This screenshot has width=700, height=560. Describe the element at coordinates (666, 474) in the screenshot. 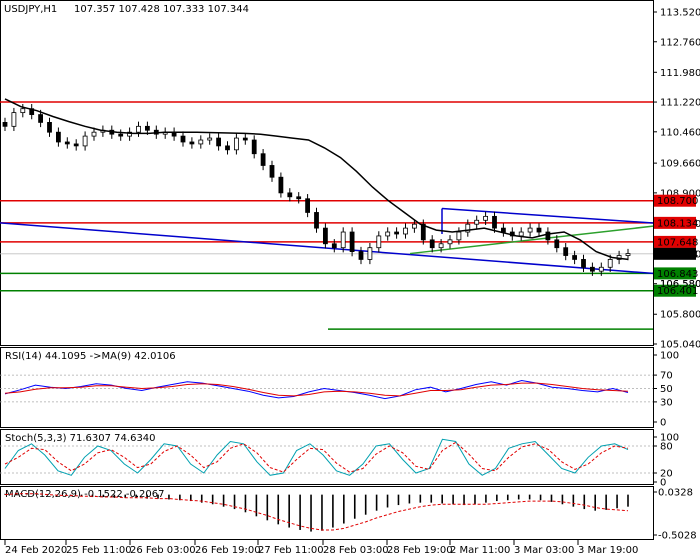

I see `panel-tick-label: 20` at that location.